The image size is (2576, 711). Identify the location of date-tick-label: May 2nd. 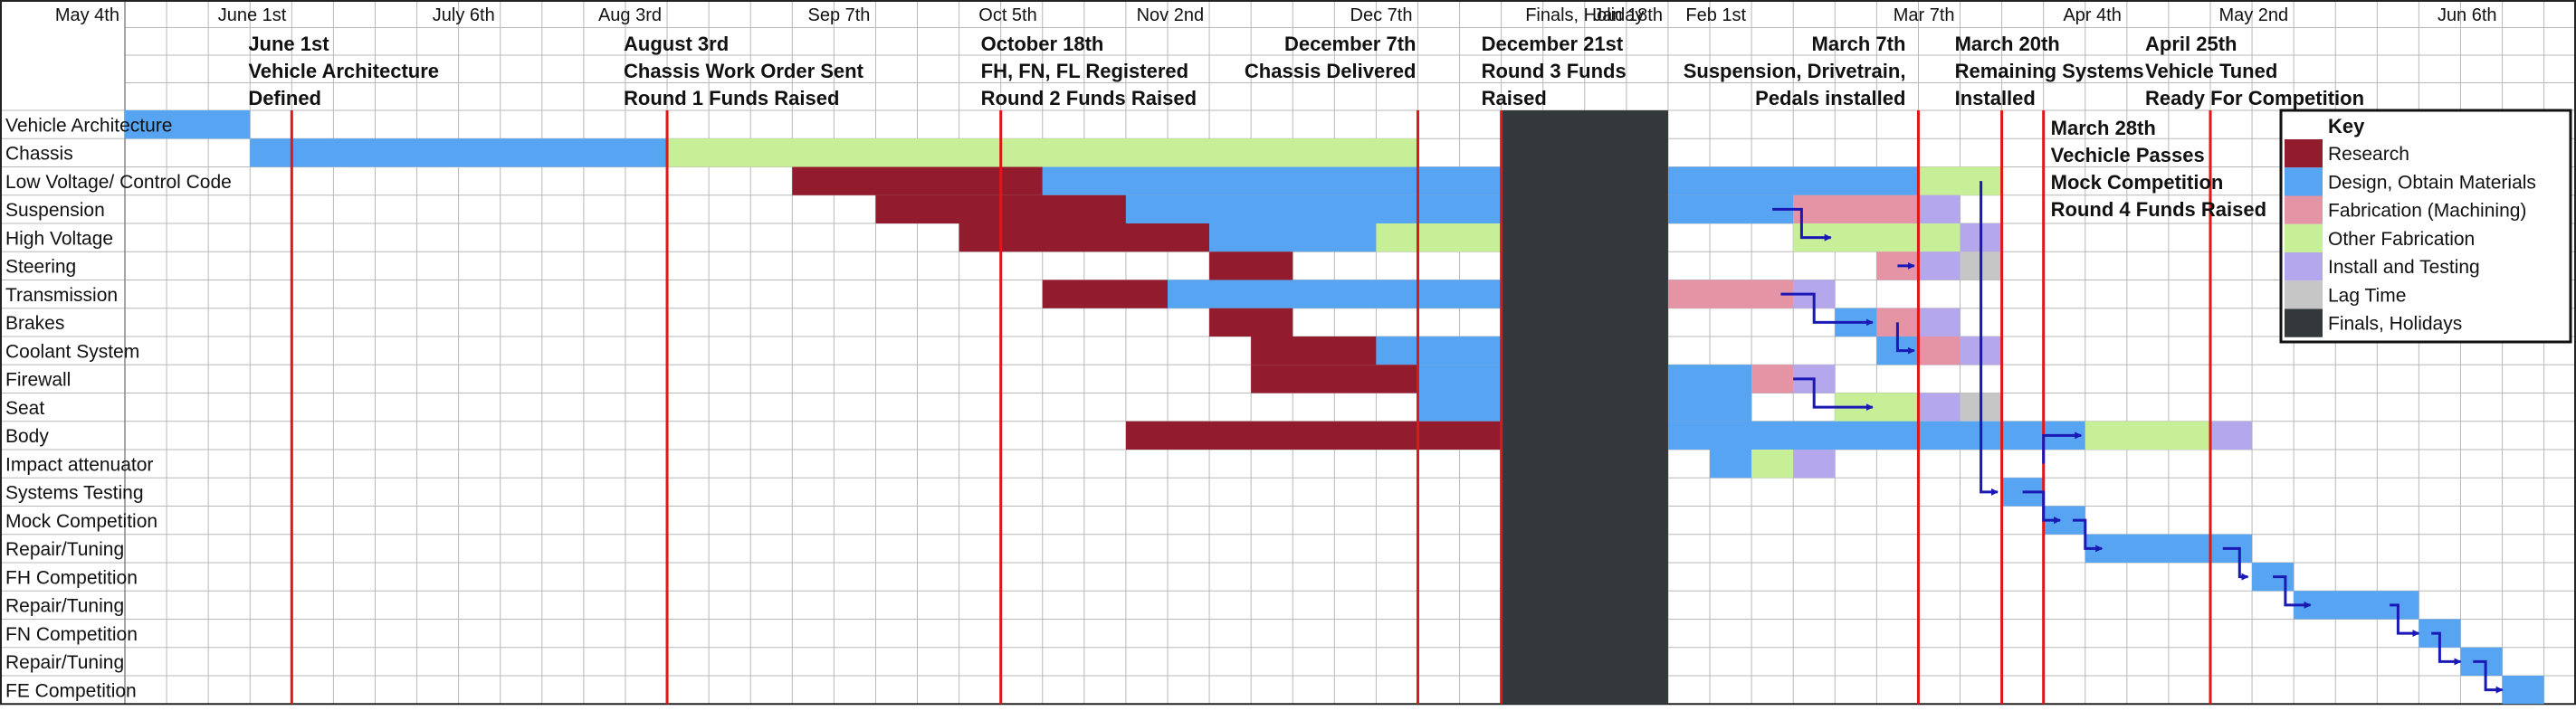
(2253, 15).